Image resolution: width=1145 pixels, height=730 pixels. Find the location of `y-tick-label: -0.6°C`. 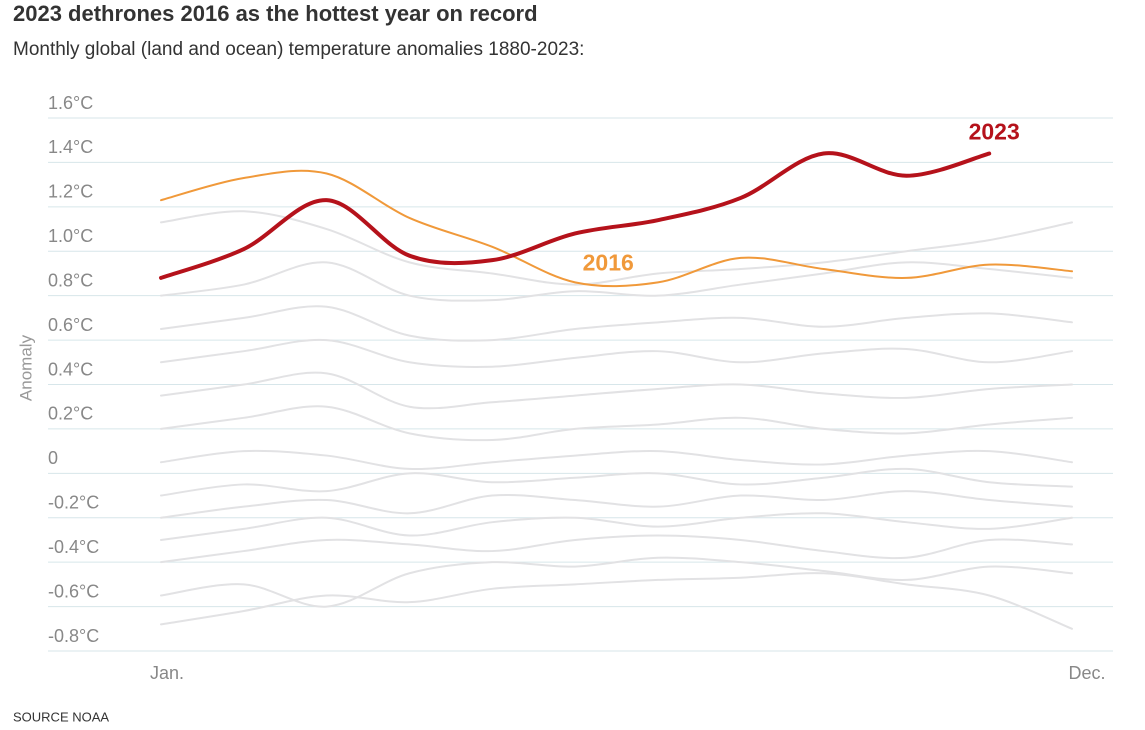

y-tick-label: -0.6°C is located at coordinates (73, 591).